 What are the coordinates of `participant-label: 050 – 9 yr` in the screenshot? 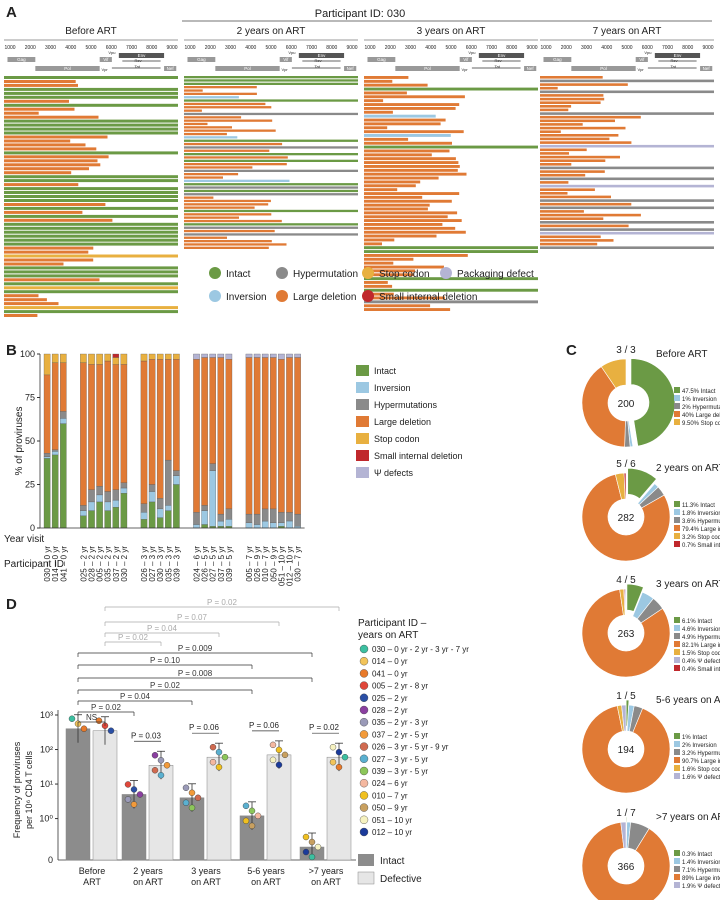 It's located at (390, 808).